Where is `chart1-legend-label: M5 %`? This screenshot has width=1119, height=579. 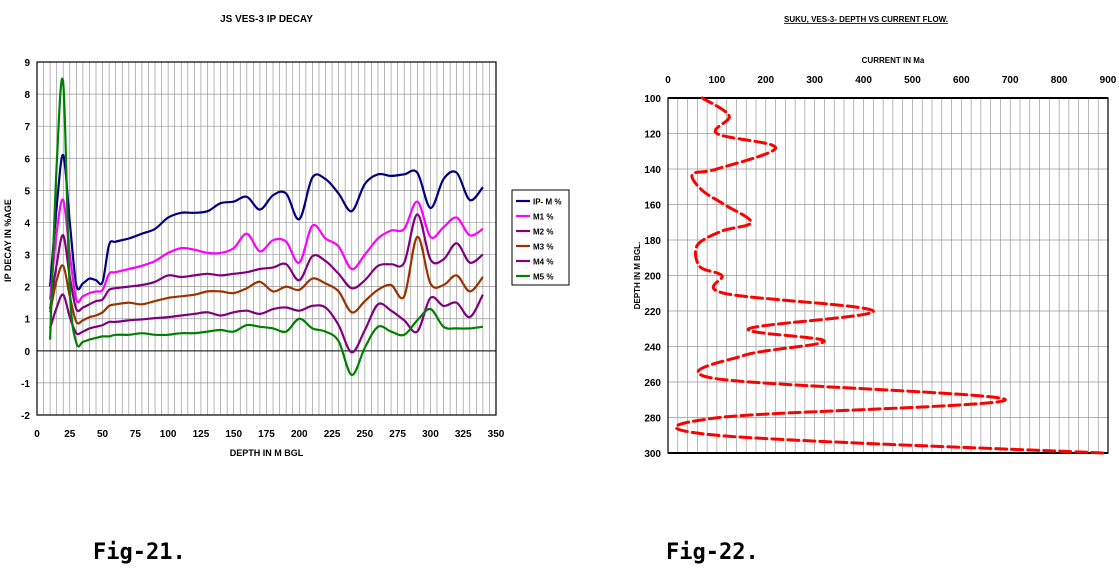
chart1-legend-label: M5 % is located at coordinates (543, 277).